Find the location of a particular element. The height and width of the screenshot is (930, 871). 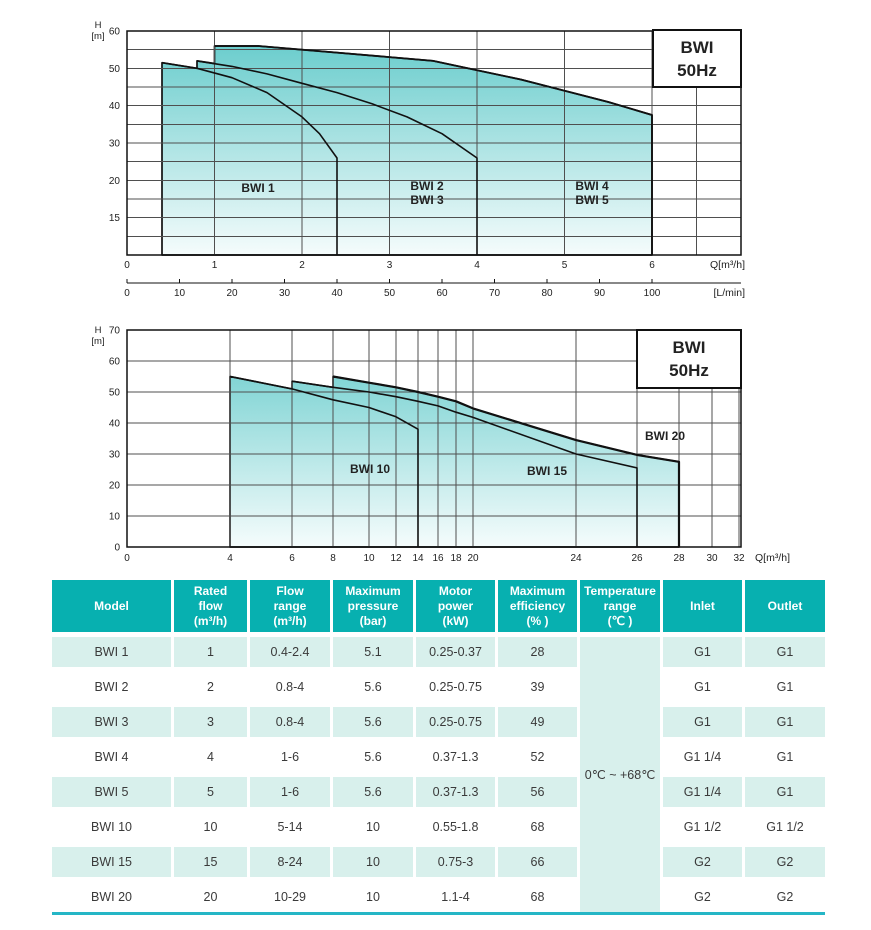

operating-area-fill is located at coordinates (407, 150).